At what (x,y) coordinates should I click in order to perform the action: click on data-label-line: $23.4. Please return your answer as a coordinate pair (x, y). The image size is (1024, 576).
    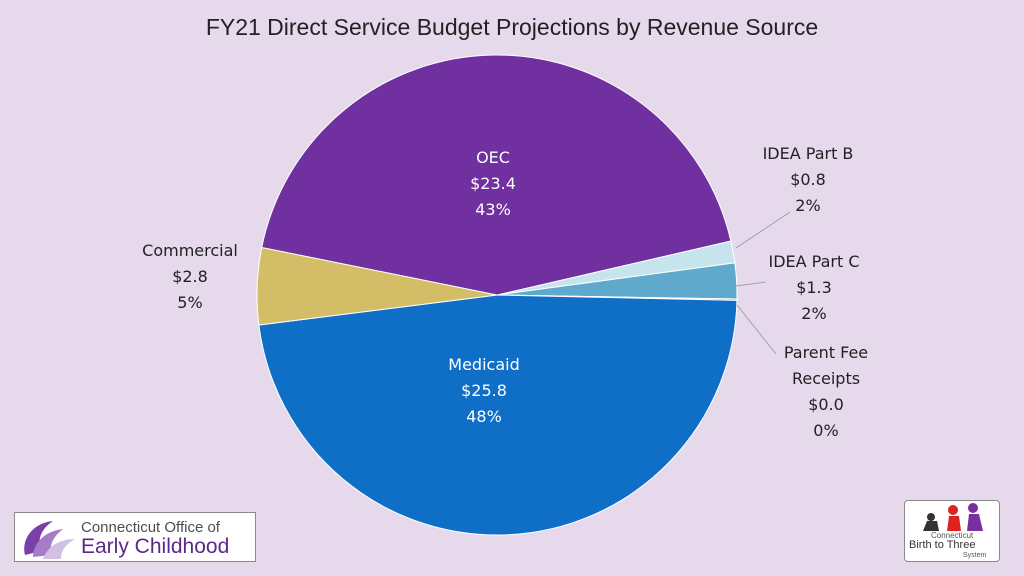
    Looking at the image, I should click on (493, 183).